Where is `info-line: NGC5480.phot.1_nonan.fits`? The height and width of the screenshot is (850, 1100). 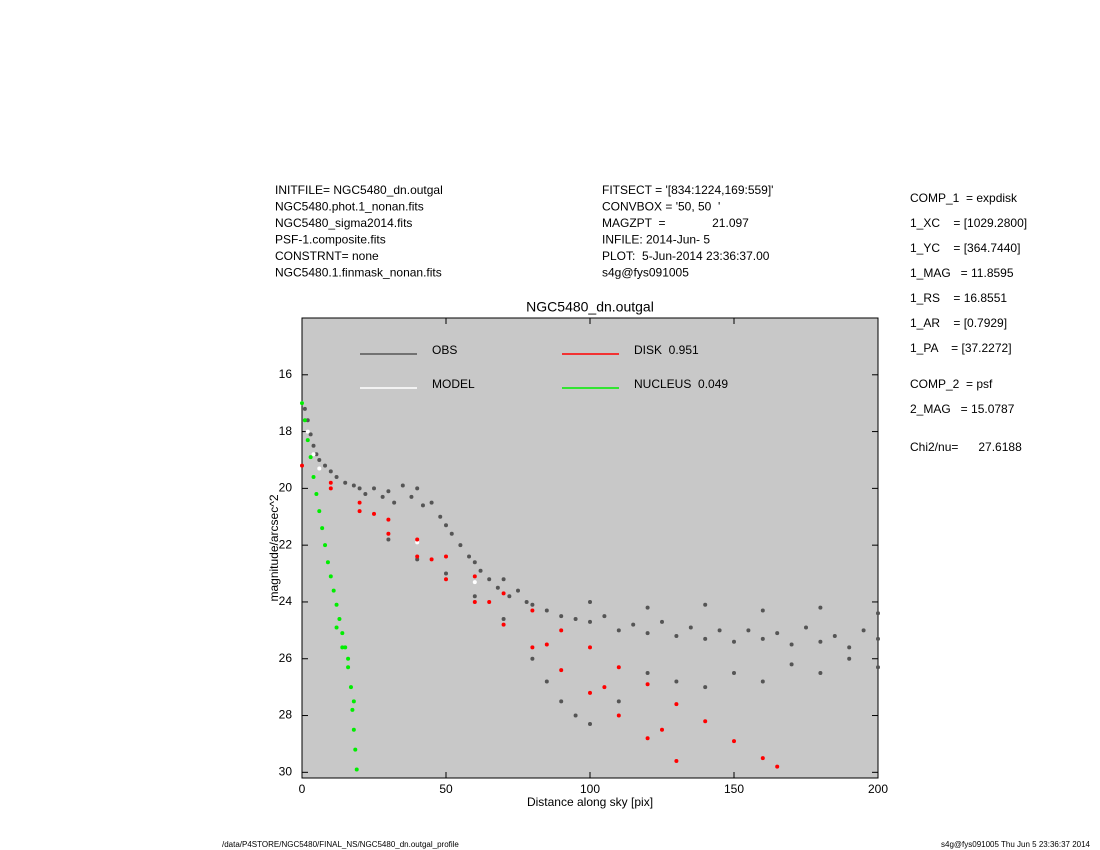
info-line: NGC5480.phot.1_nonan.fits is located at coordinates (349, 207).